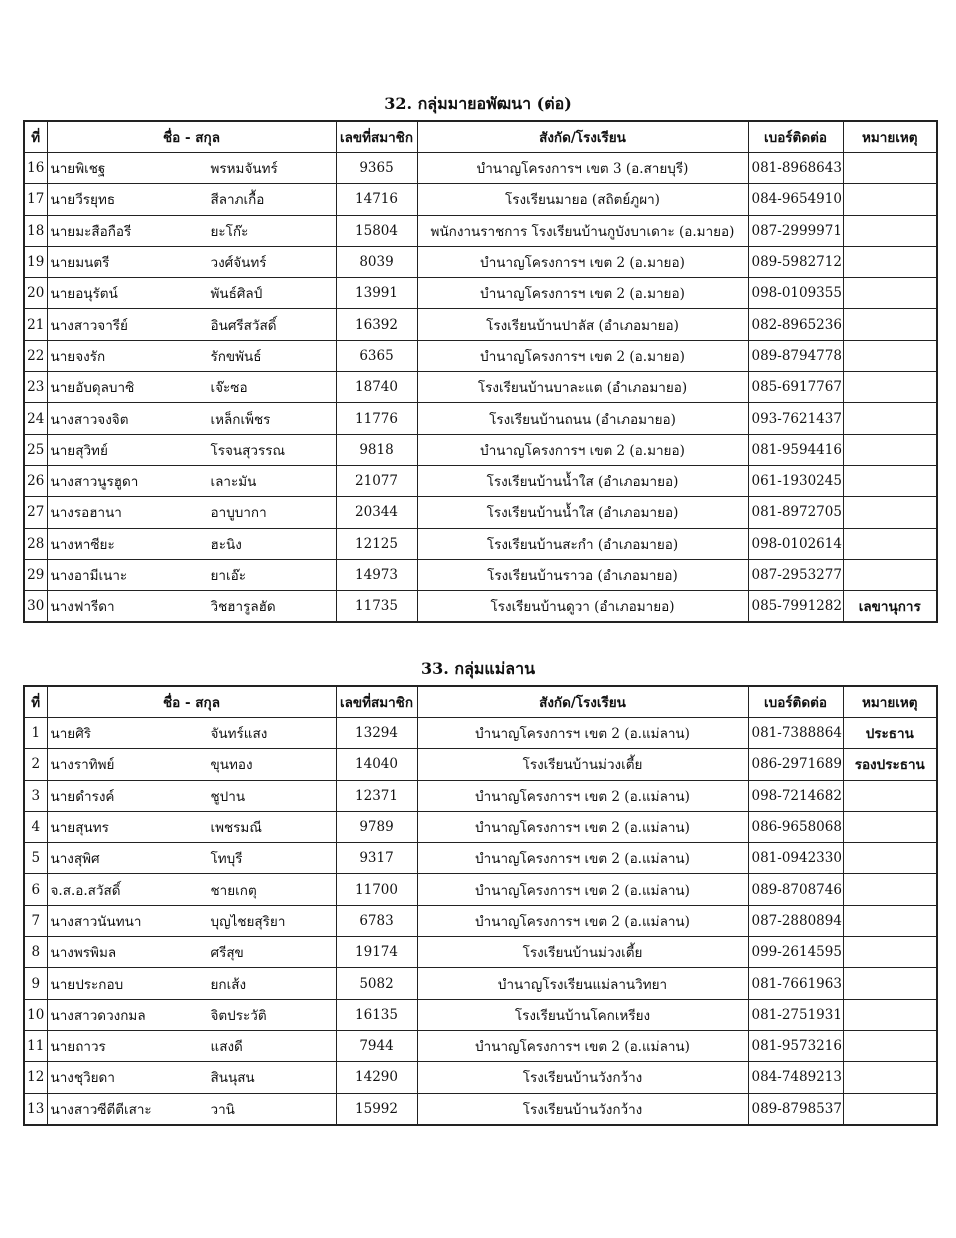 The height and width of the screenshot is (1238, 956). What do you see at coordinates (582, 136) in the screenshot?
I see `header-affiliation: สังกัด/โรงเรียน` at bounding box center [582, 136].